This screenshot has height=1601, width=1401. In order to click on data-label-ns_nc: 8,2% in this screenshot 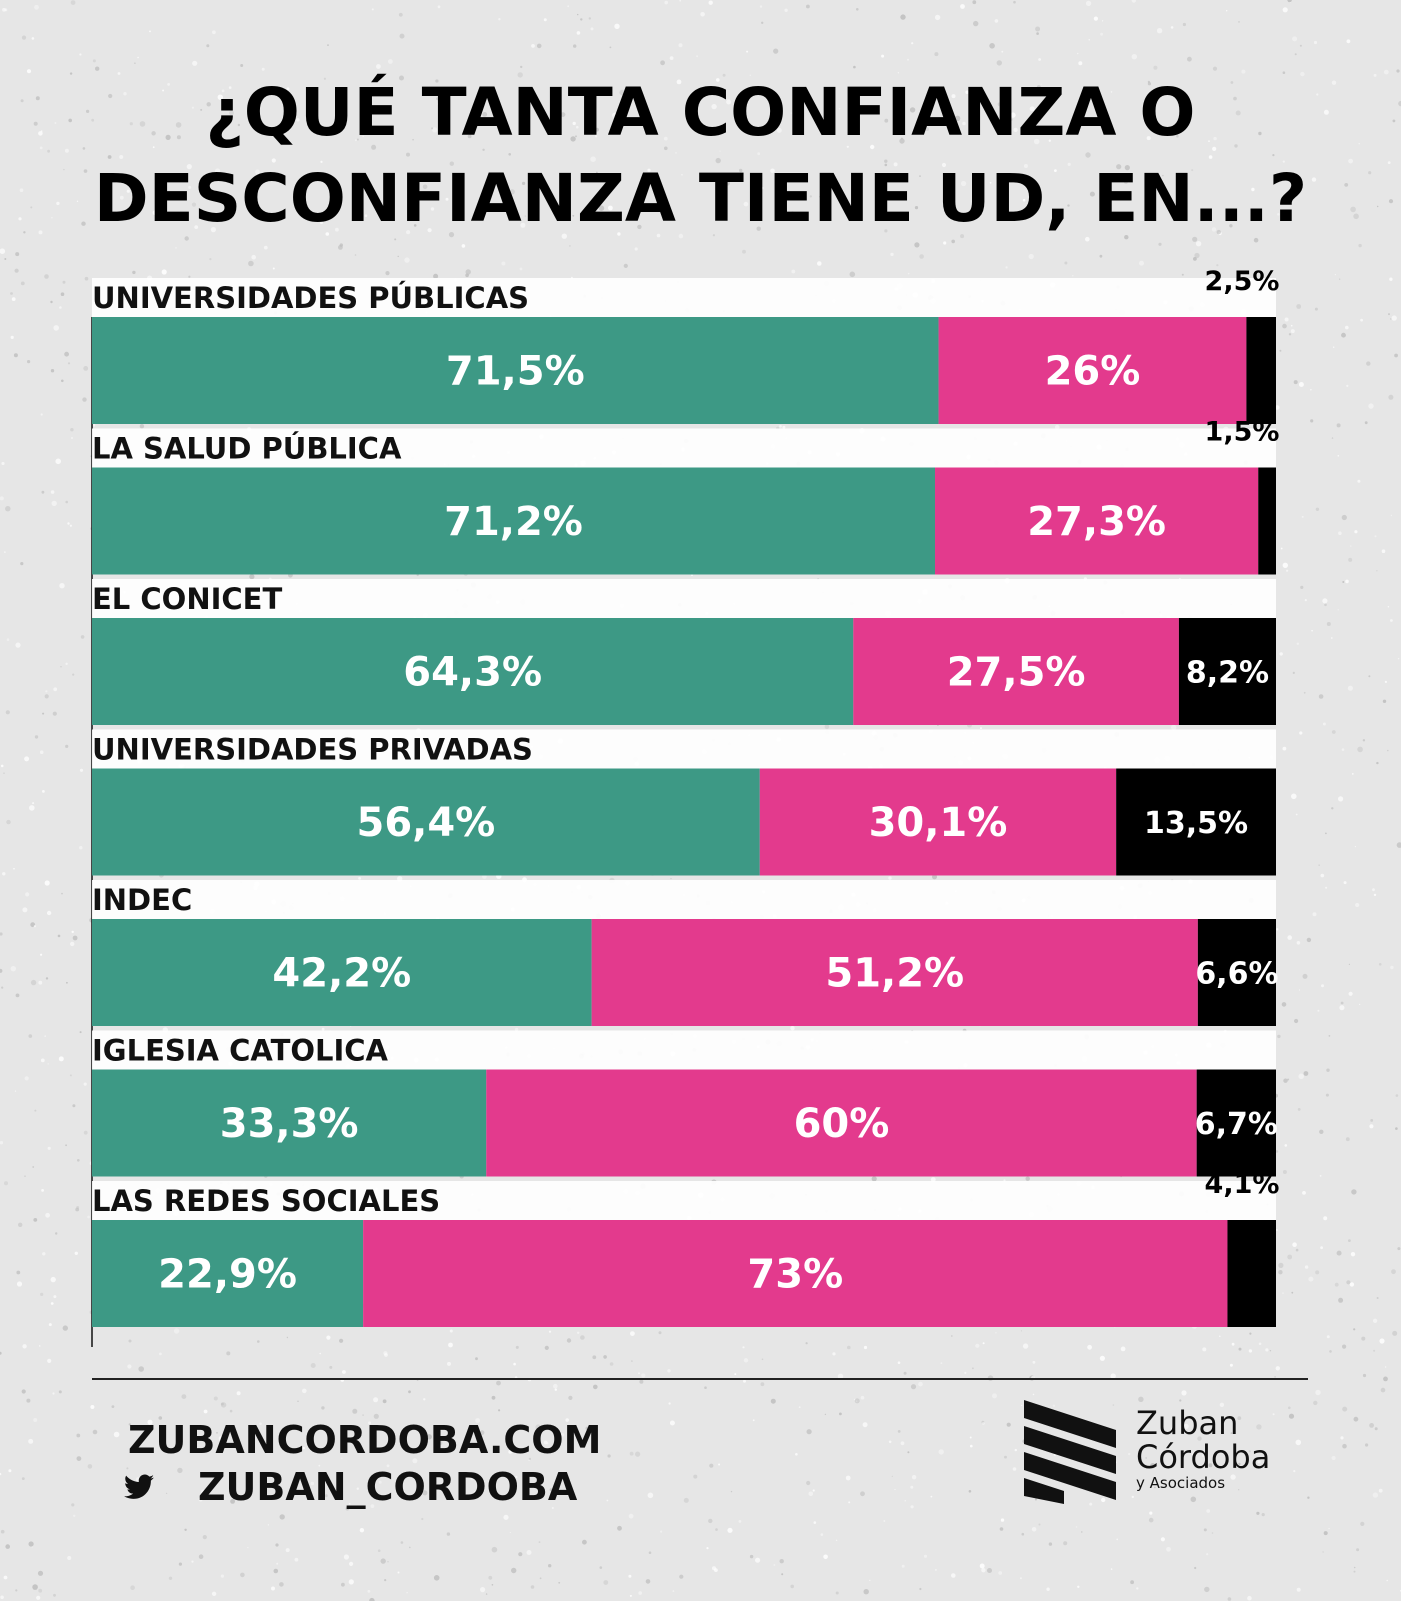, I will do `click(1227, 673)`.